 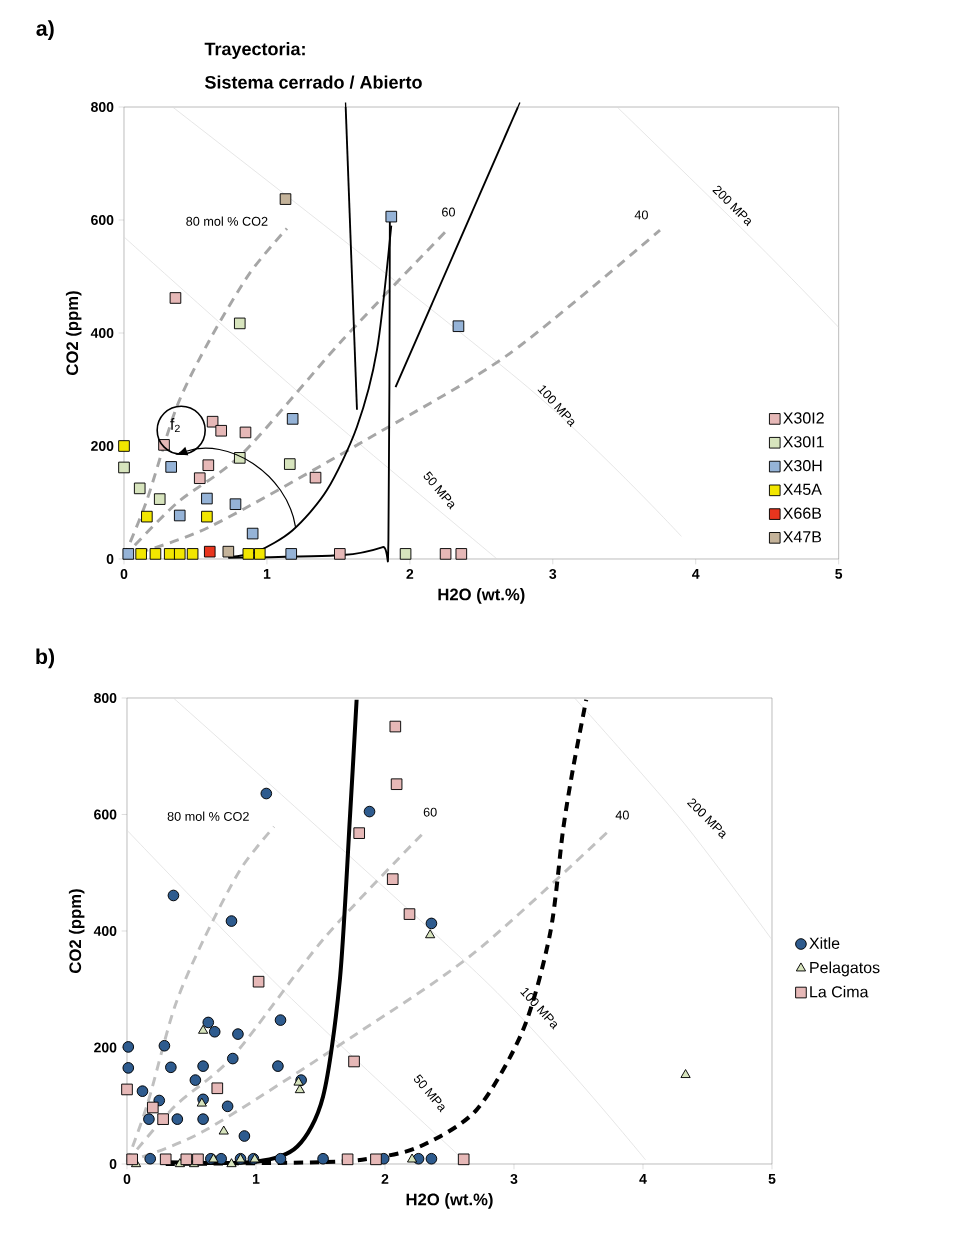 I want to click on legend-label: Xitle, so click(x=824, y=943).